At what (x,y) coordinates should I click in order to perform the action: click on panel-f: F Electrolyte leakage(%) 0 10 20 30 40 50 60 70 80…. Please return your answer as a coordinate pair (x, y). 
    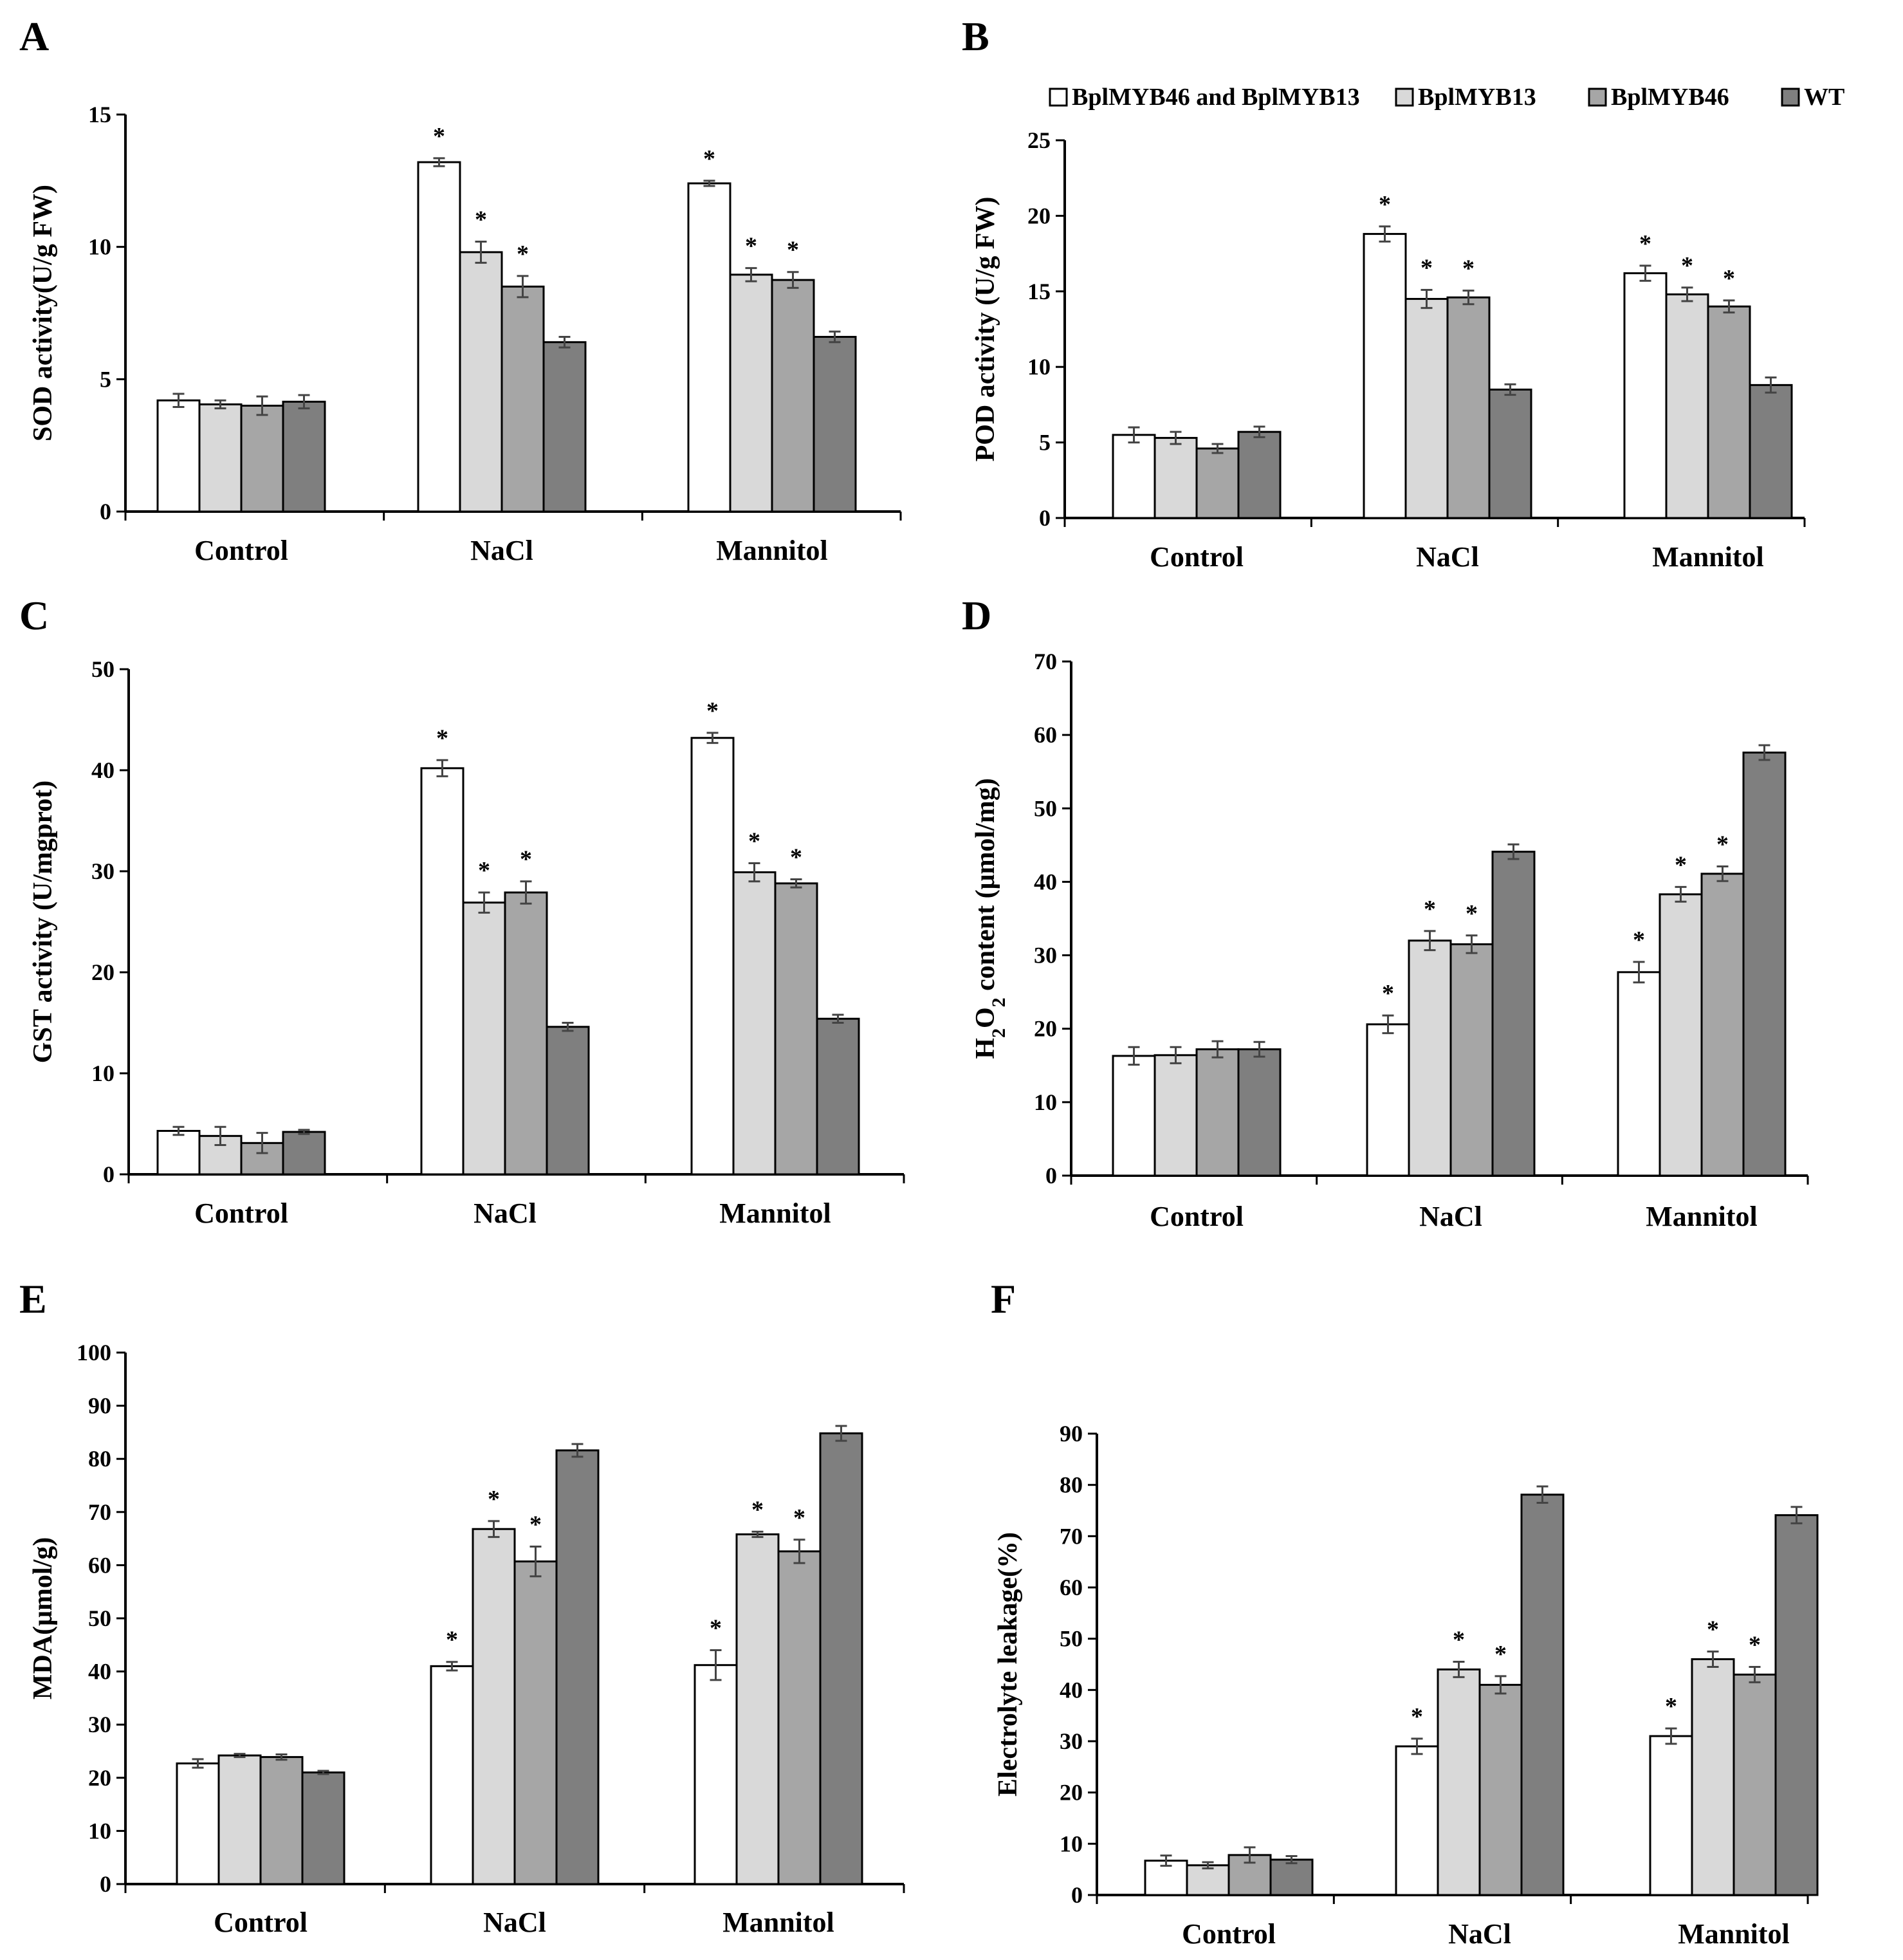
    Looking at the image, I should click on (1405, 1613).